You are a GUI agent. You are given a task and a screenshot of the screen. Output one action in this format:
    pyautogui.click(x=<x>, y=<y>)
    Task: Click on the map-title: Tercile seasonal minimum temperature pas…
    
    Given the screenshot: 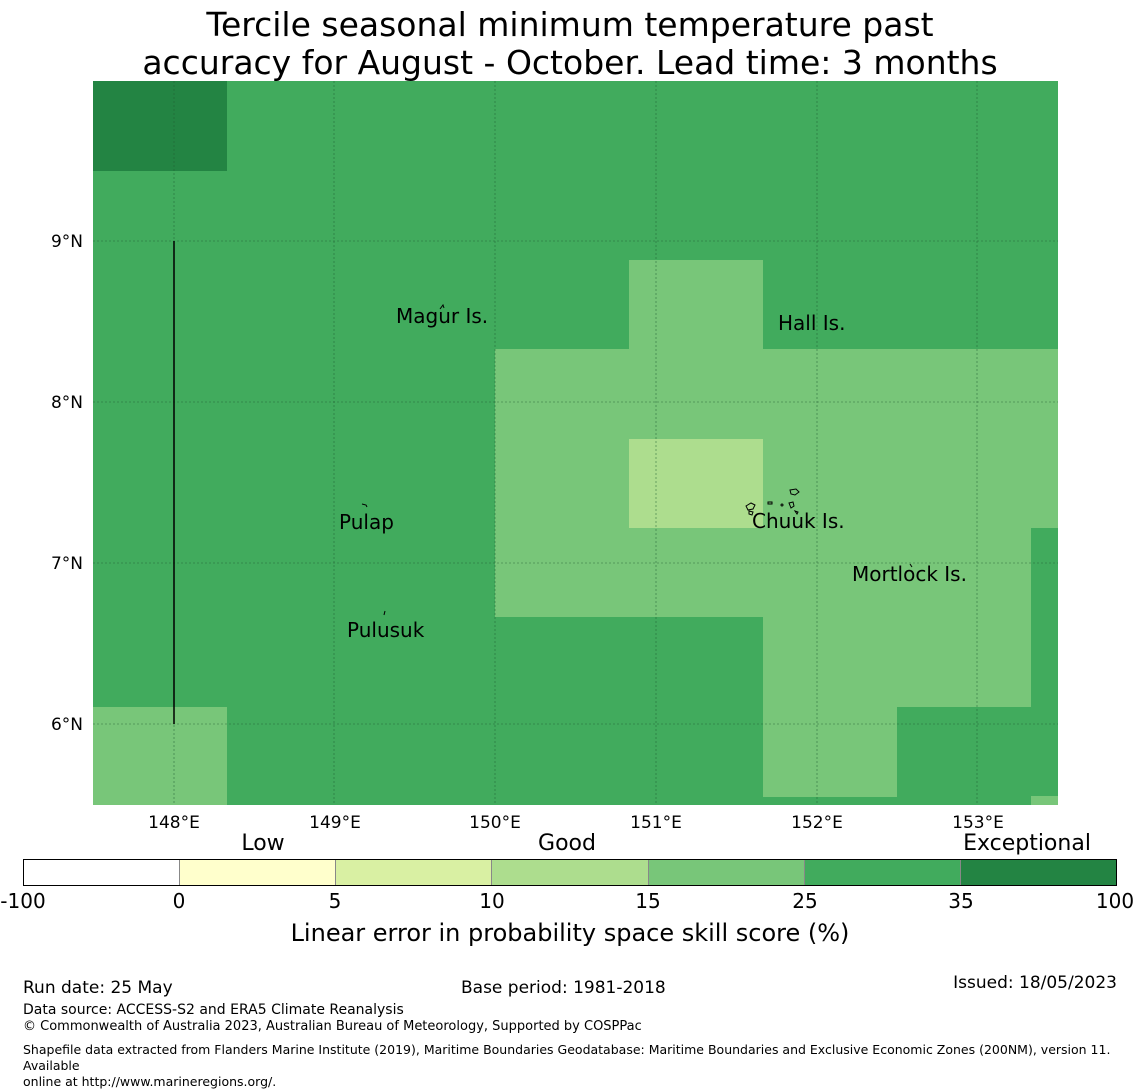 What is the action you would take?
    pyautogui.click(x=570, y=44)
    